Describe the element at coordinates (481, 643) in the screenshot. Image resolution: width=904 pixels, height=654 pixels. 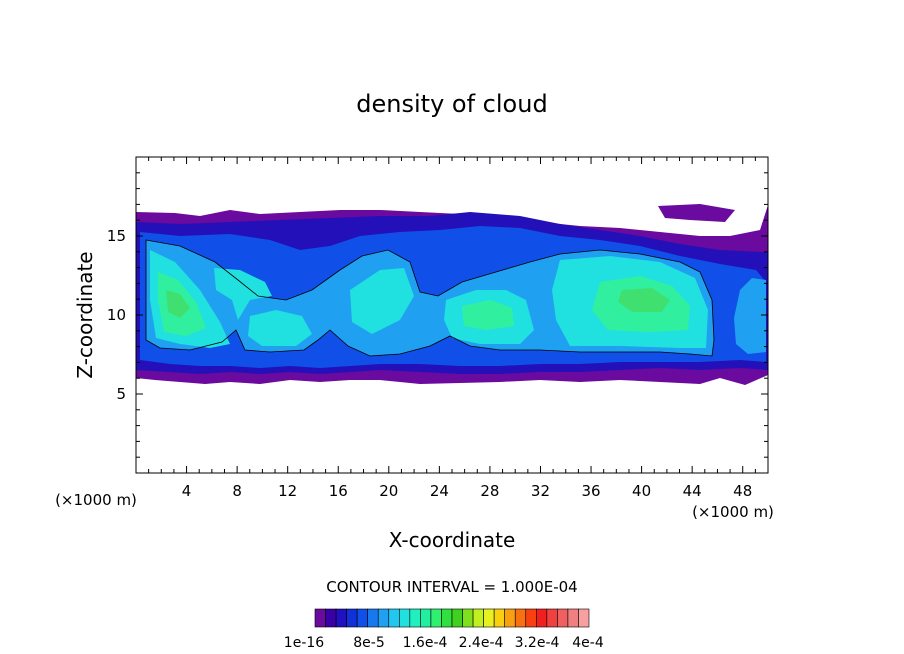
I see `colorbar-label: 2.4e-4` at that location.